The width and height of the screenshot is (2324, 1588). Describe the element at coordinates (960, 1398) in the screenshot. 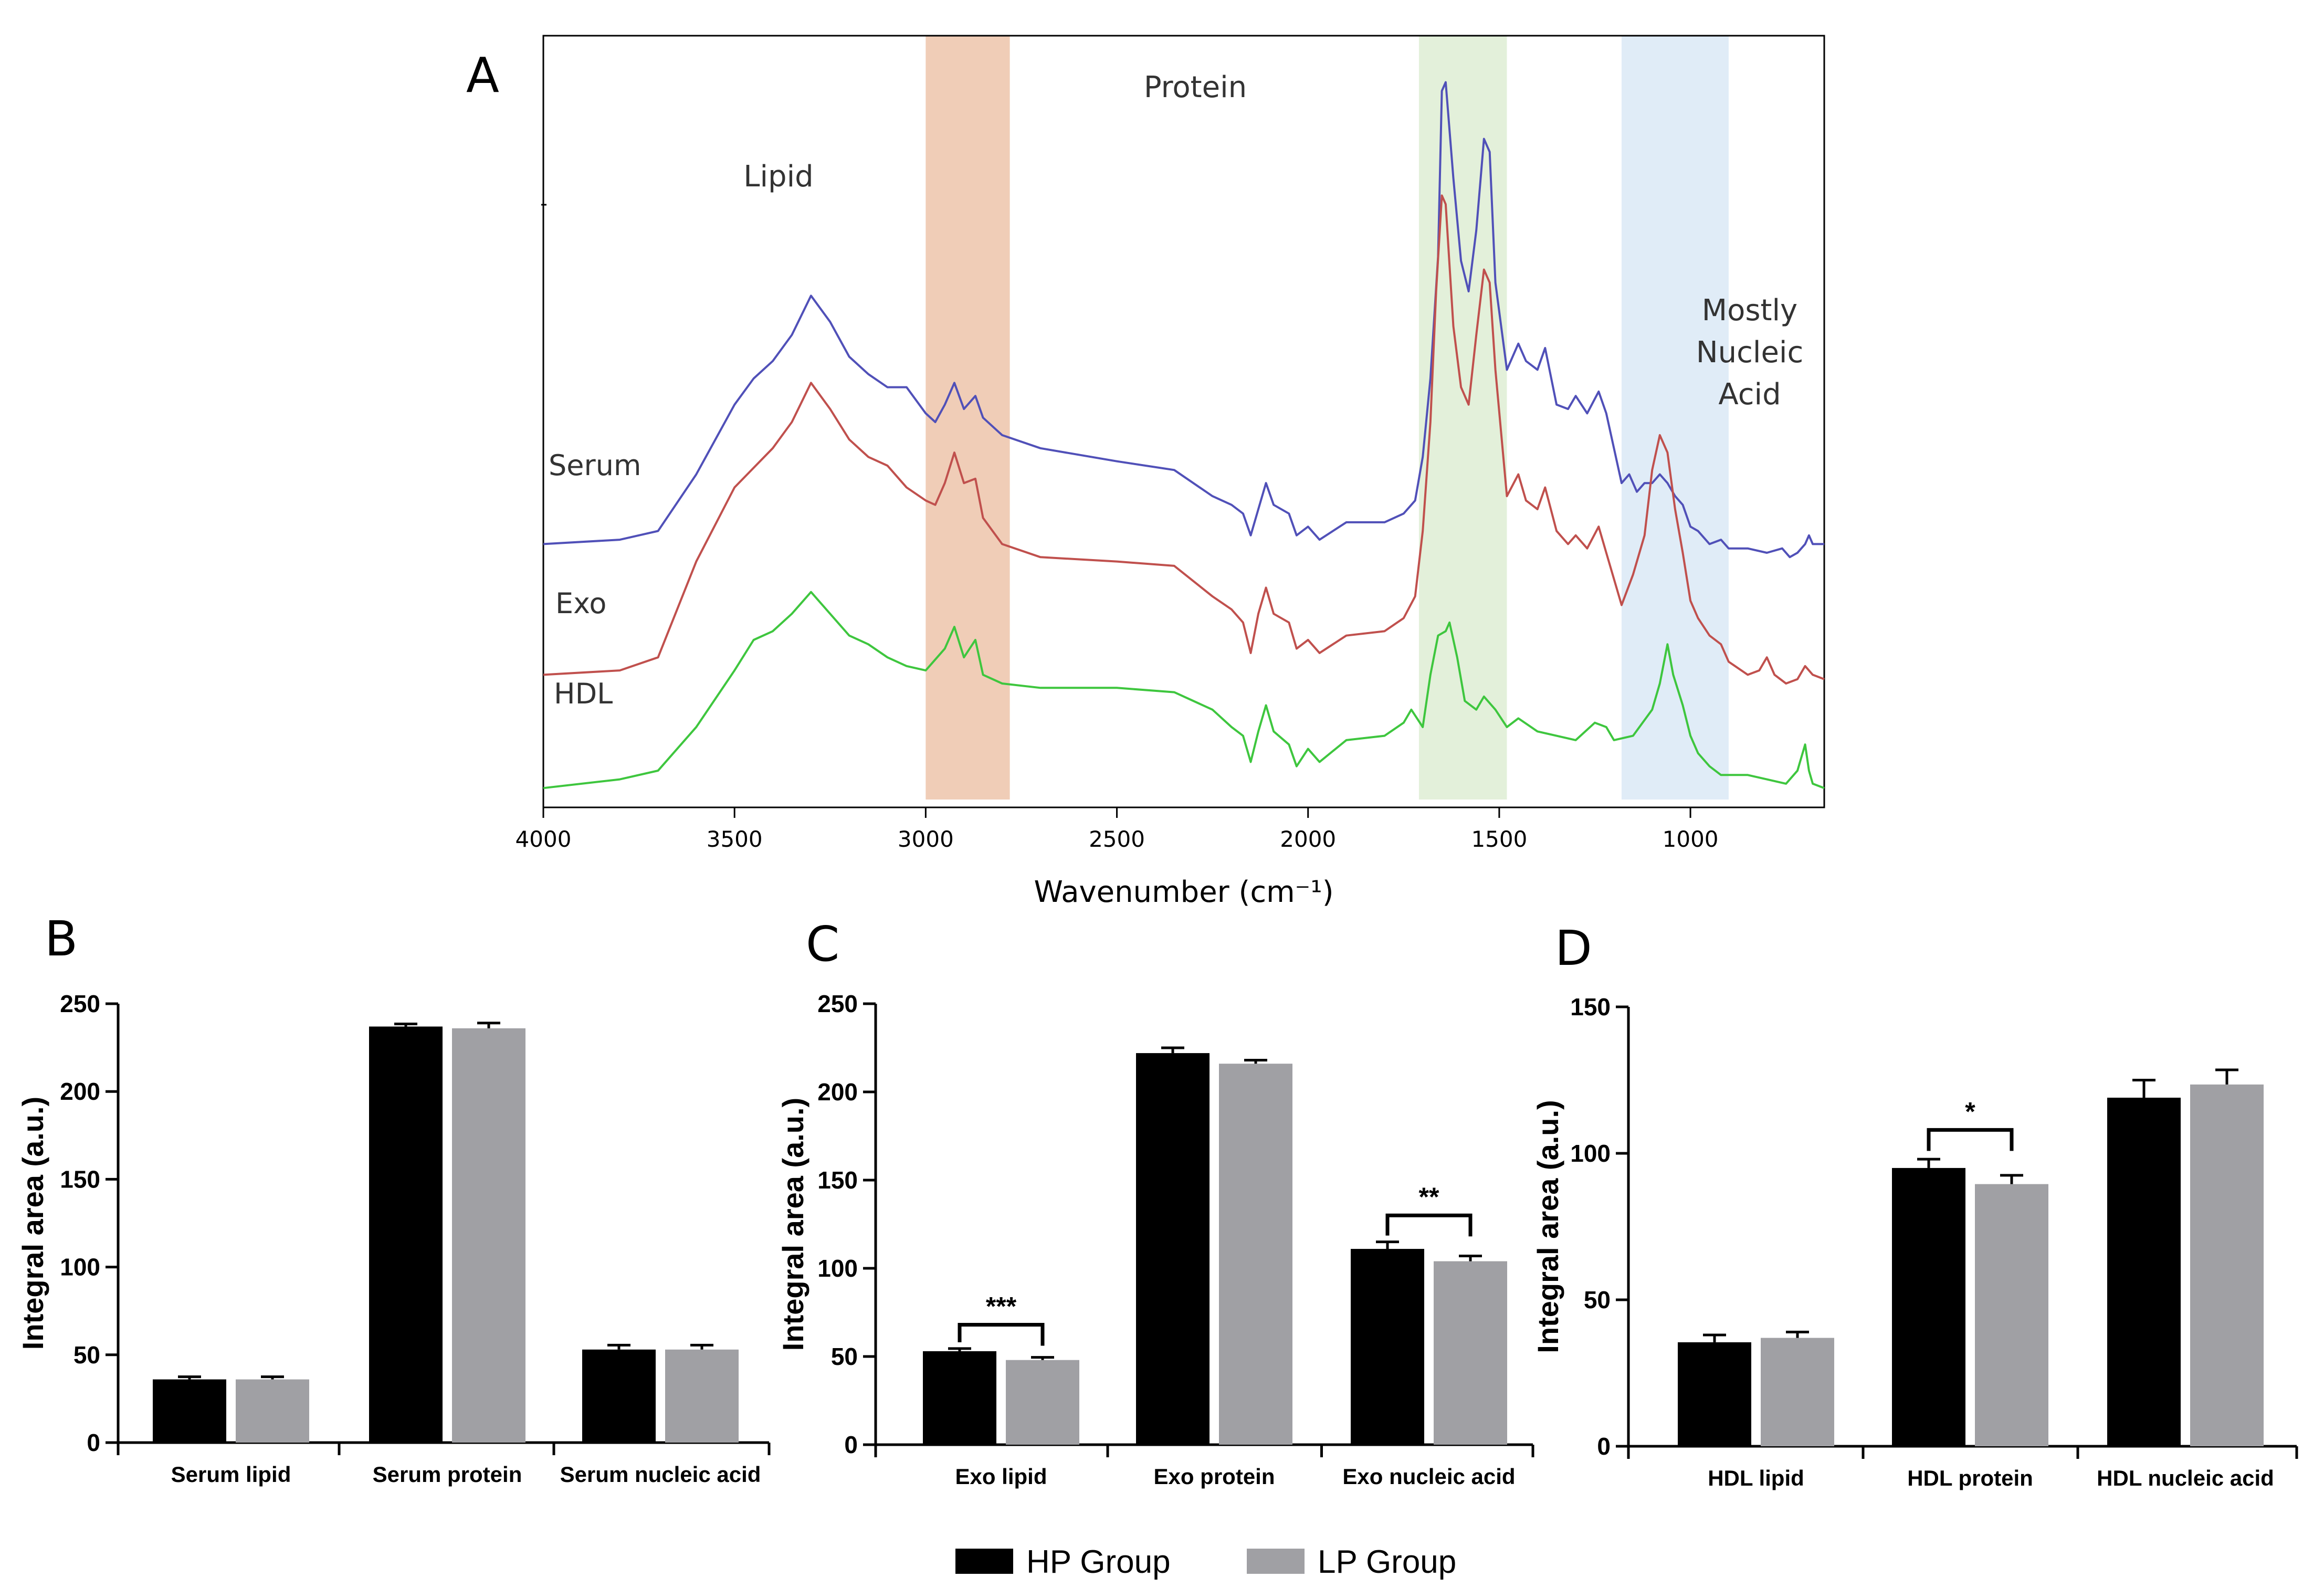

I see `bar-exo-lipid-hp-group` at that location.